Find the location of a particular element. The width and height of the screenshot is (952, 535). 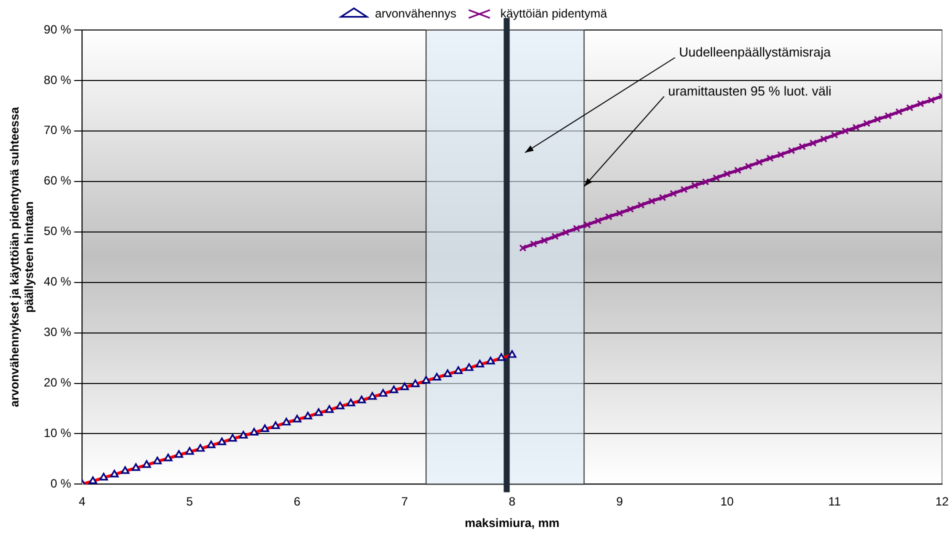

y-tick-label: 90 % is located at coordinates (58, 29).